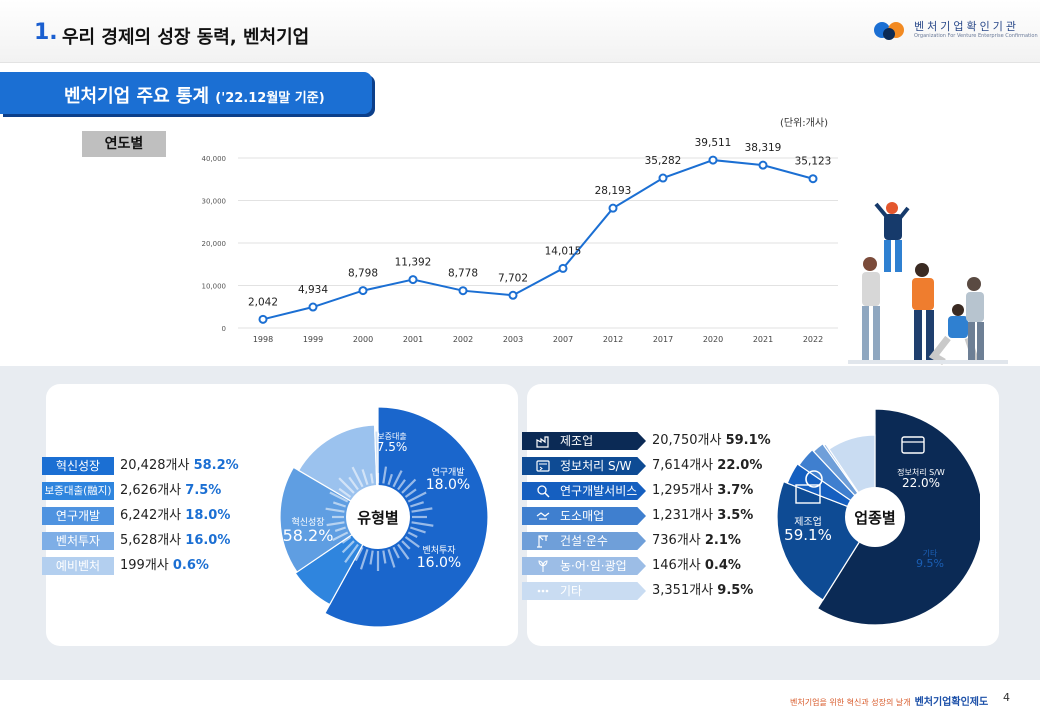 The image size is (1040, 720). I want to click on x-tick-label: 2000, so click(363, 339).